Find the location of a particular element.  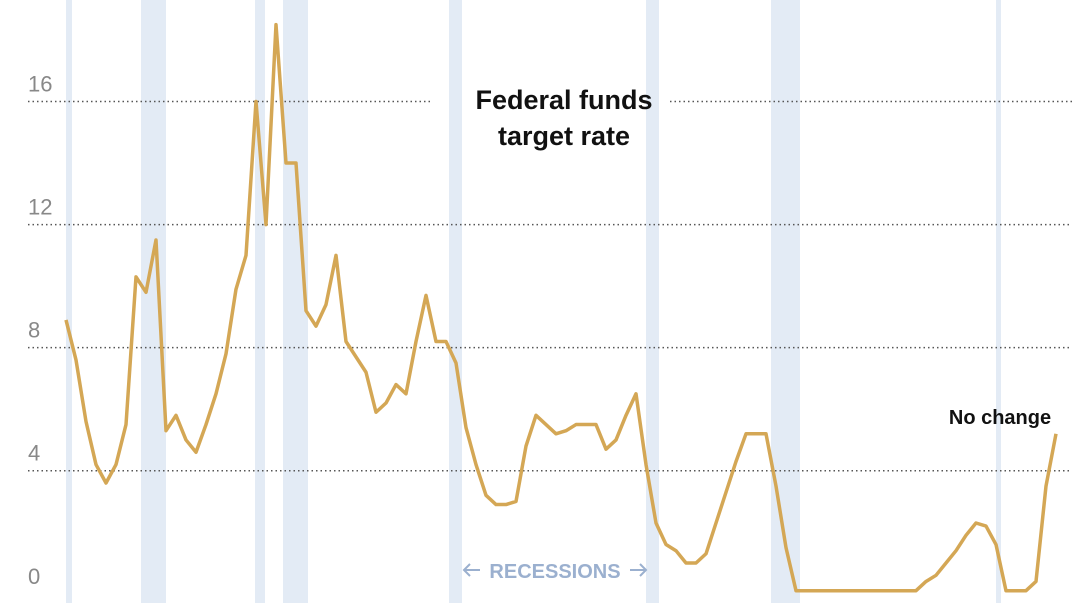

y-tick-label: 4 is located at coordinates (34, 453).